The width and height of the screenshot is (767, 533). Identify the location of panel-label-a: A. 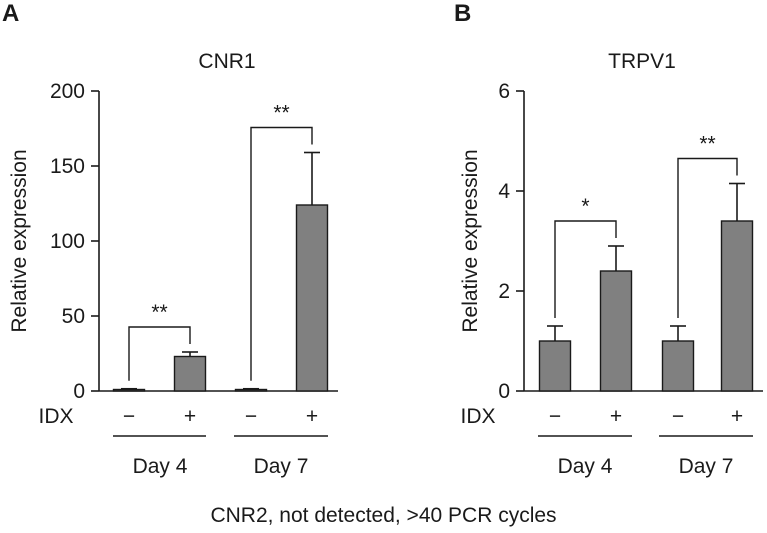
(11, 13).